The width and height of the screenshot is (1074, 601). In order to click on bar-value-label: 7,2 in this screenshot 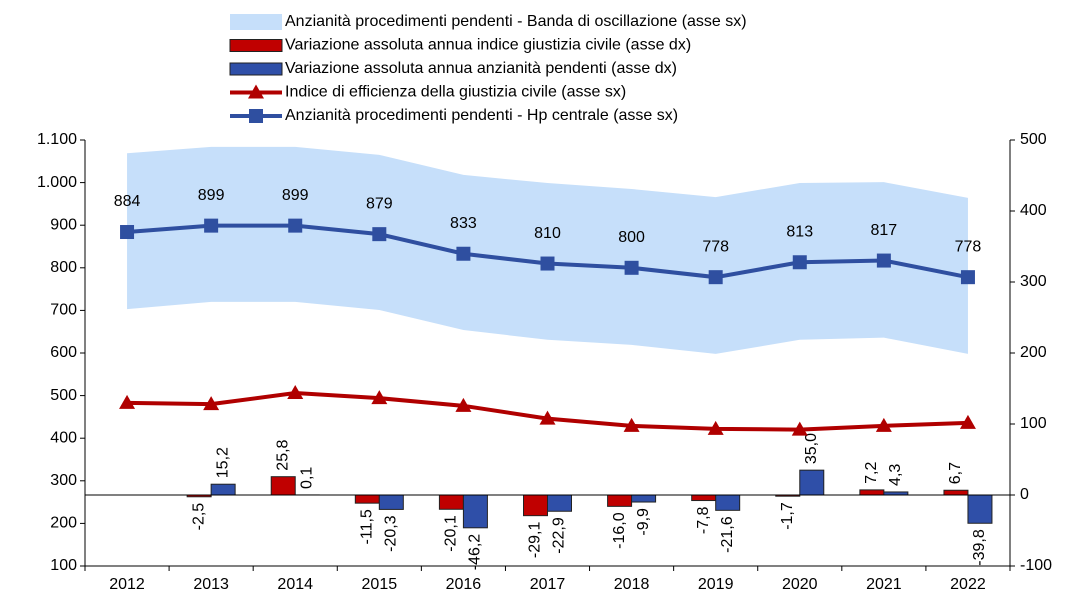, I will do `click(871, 473)`.